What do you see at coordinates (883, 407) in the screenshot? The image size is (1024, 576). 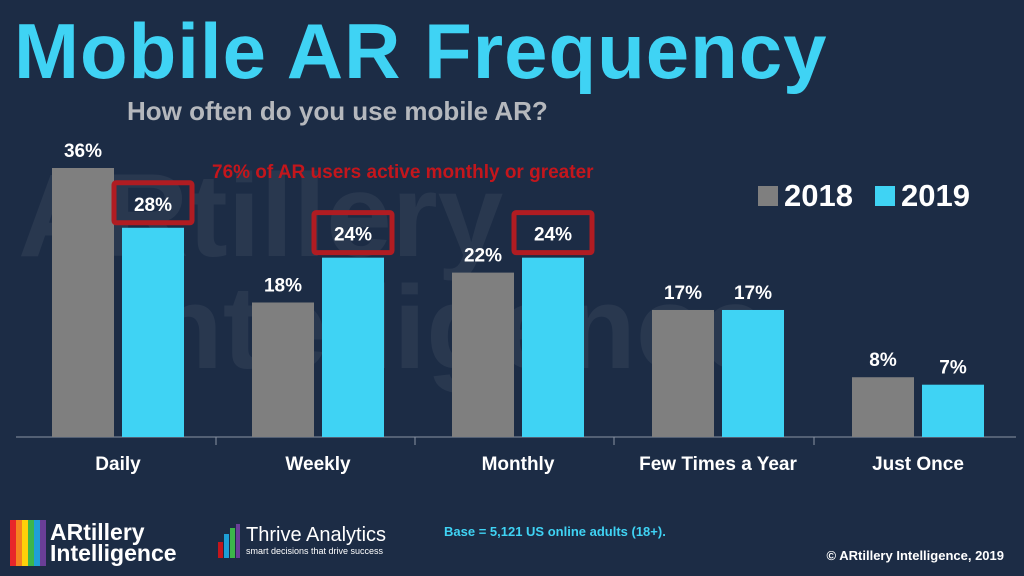 I see `bar-2018-just-once` at bounding box center [883, 407].